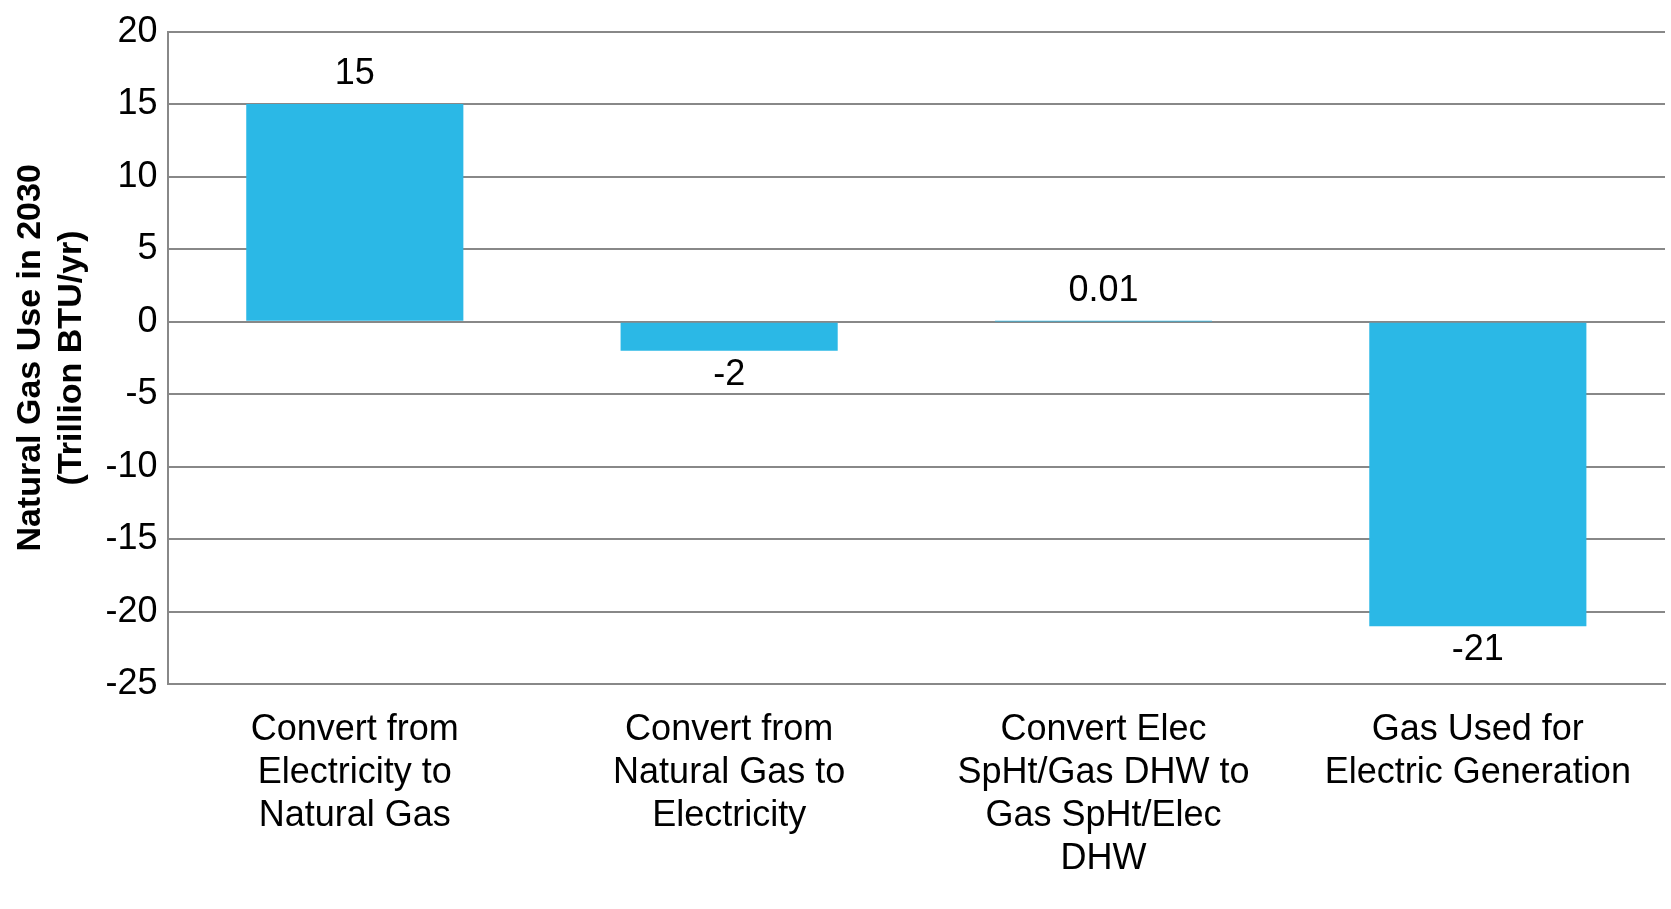  Describe the element at coordinates (1103, 289) in the screenshot. I see `data-label: 0.01` at that location.